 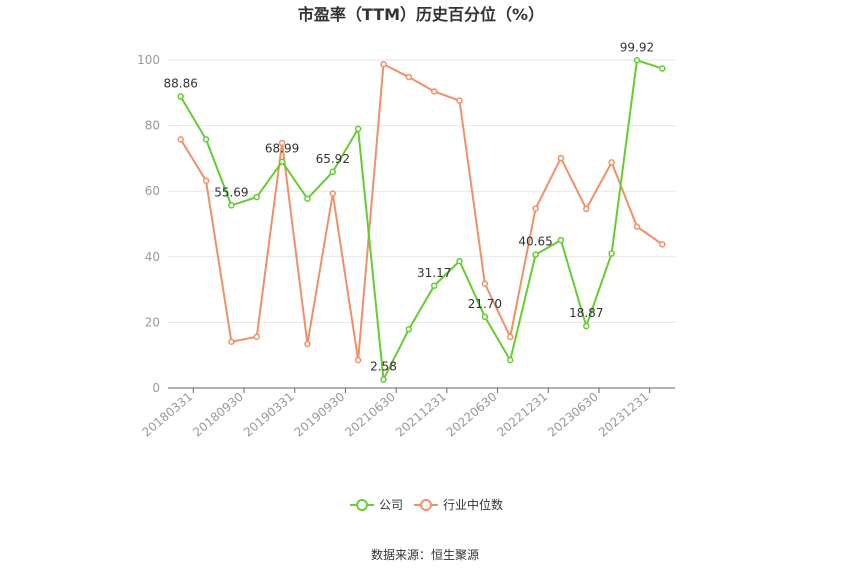 What do you see at coordinates (421, 14) in the screenshot?
I see `chart-title: 市盈率（TTM）历史百分位（%）` at bounding box center [421, 14].